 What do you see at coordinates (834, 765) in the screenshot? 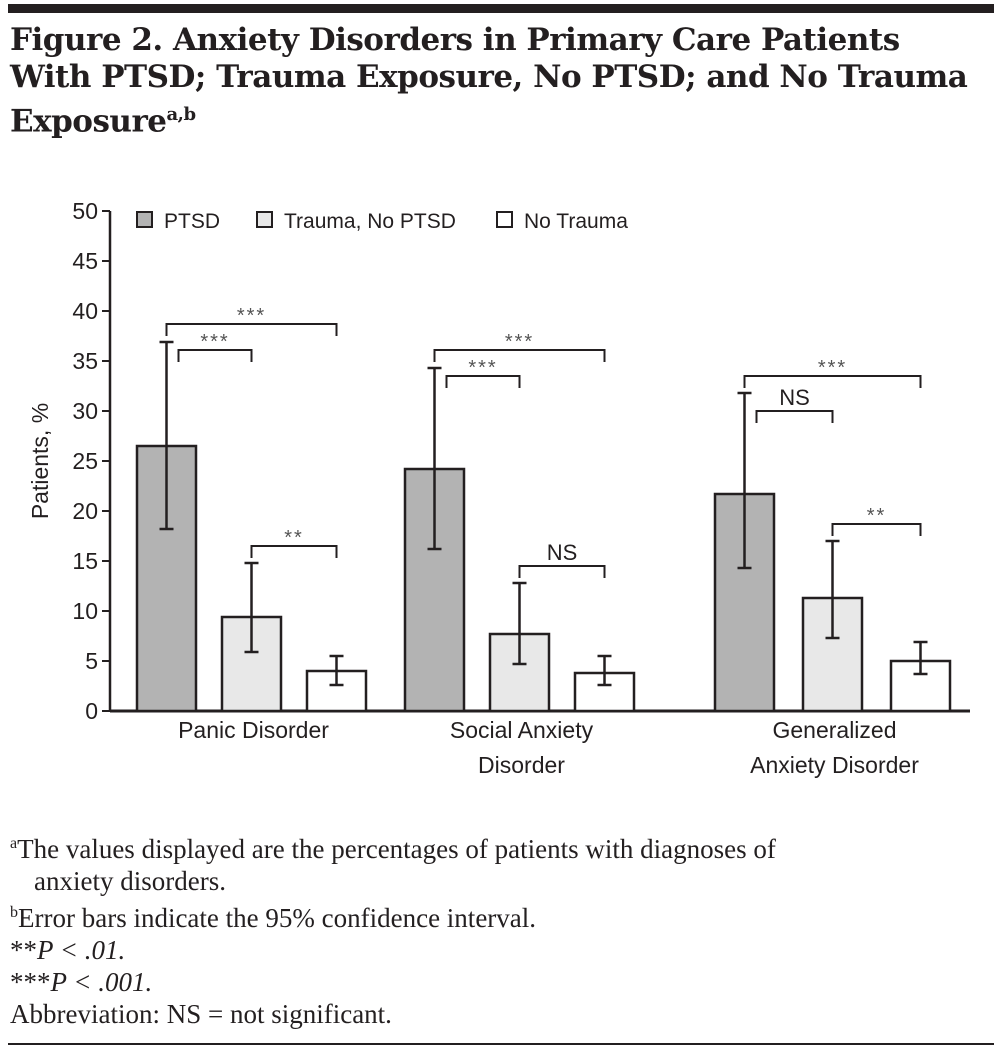
I see `x-tick-label: Anxiety Disorder` at bounding box center [834, 765].